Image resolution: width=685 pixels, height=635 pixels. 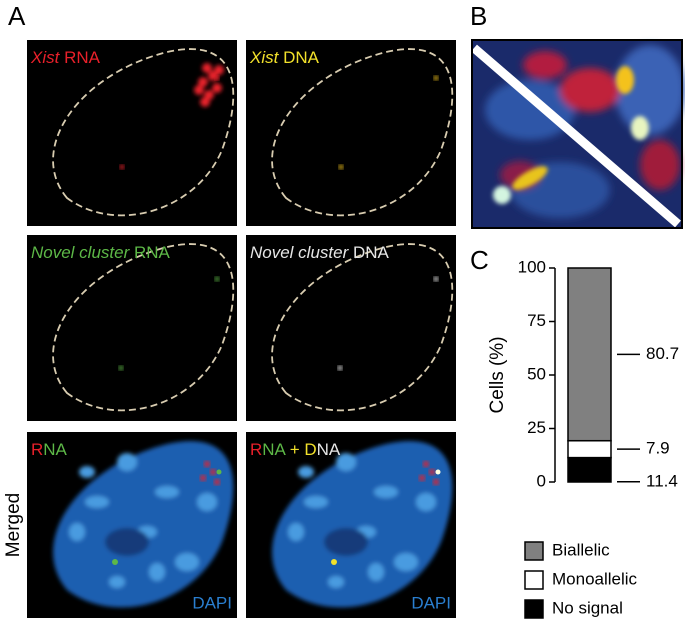 What do you see at coordinates (662, 480) in the screenshot?
I see `value-label: 11.4` at bounding box center [662, 480].